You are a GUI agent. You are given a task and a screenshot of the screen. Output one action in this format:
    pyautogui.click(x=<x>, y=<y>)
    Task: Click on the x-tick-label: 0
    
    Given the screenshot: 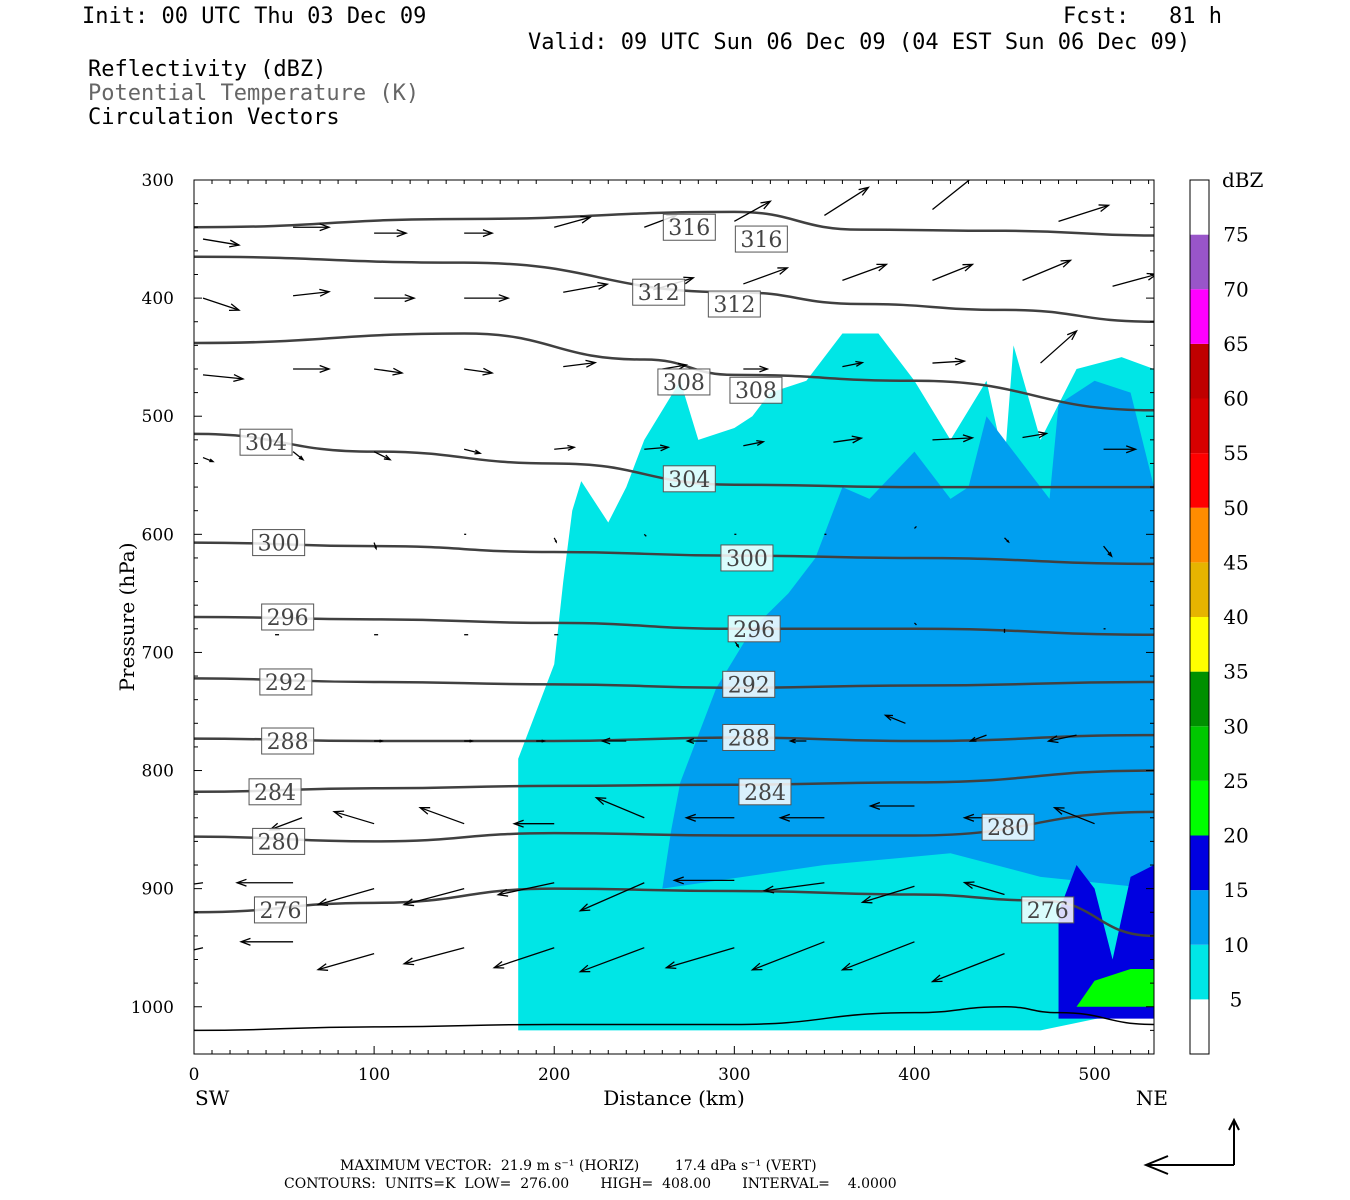 What is the action you would take?
    pyautogui.click(x=194, y=1075)
    